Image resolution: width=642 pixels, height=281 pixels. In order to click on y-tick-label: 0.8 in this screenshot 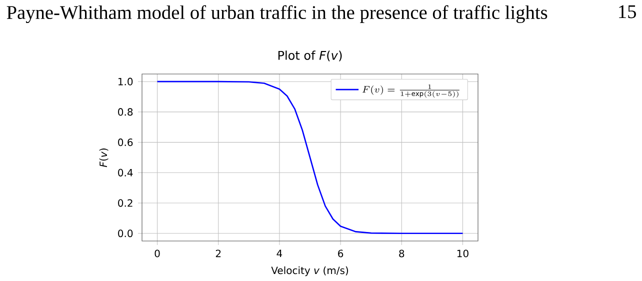, I will do `click(125, 112)`.